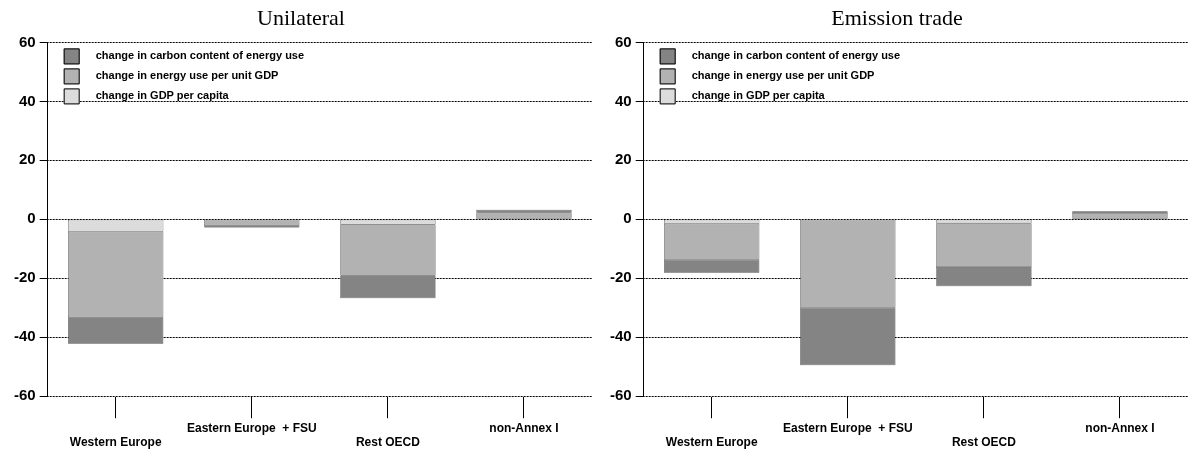 Image resolution: width=1192 pixels, height=457 pixels. Describe the element at coordinates (897, 17) in the screenshot. I see `chart-title: Emission trade` at that location.